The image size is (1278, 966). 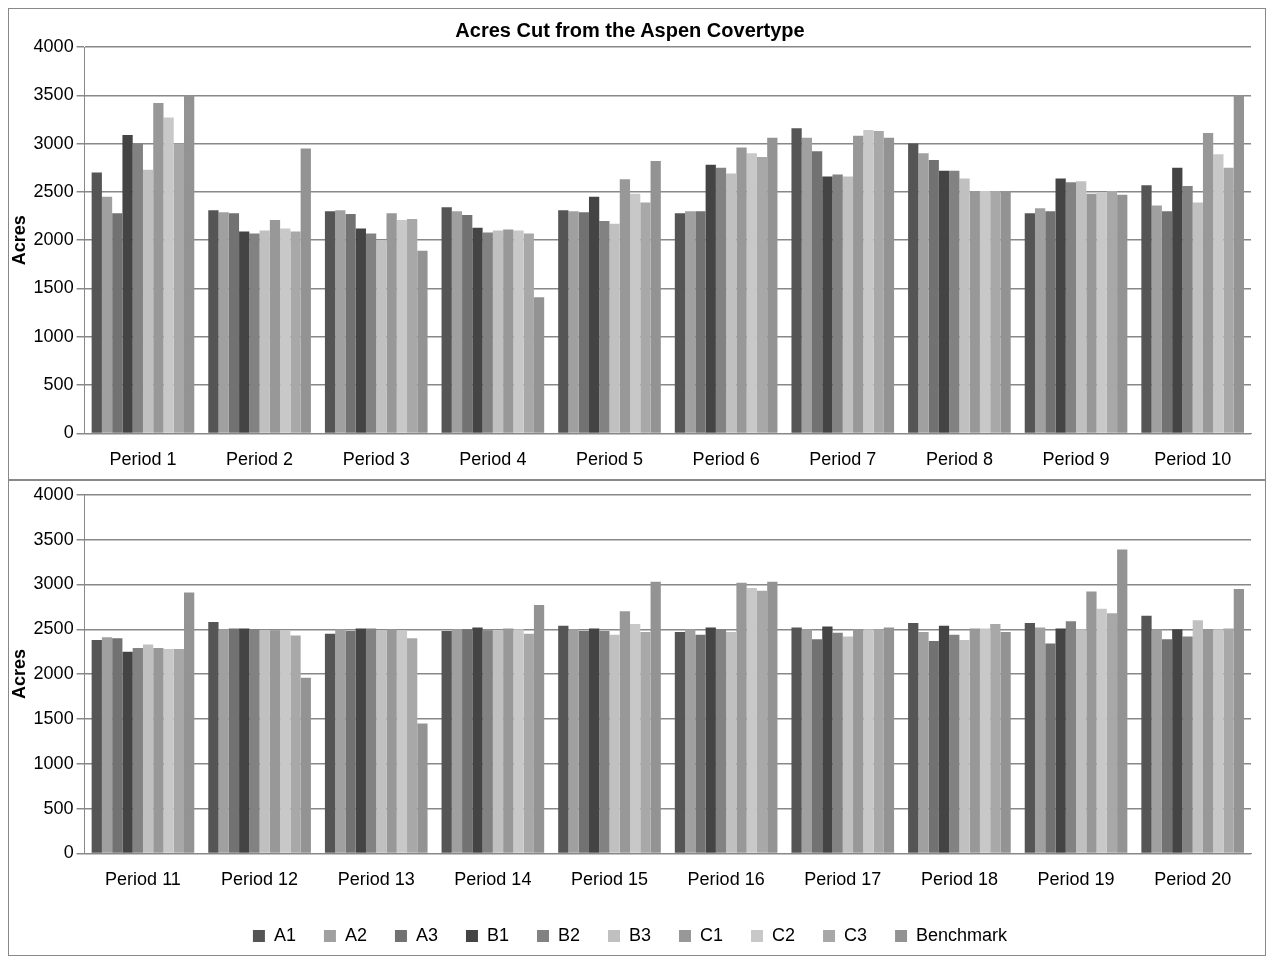 What do you see at coordinates (53, 493) in the screenshot?
I see `y-tick-label: 4000` at bounding box center [53, 493].